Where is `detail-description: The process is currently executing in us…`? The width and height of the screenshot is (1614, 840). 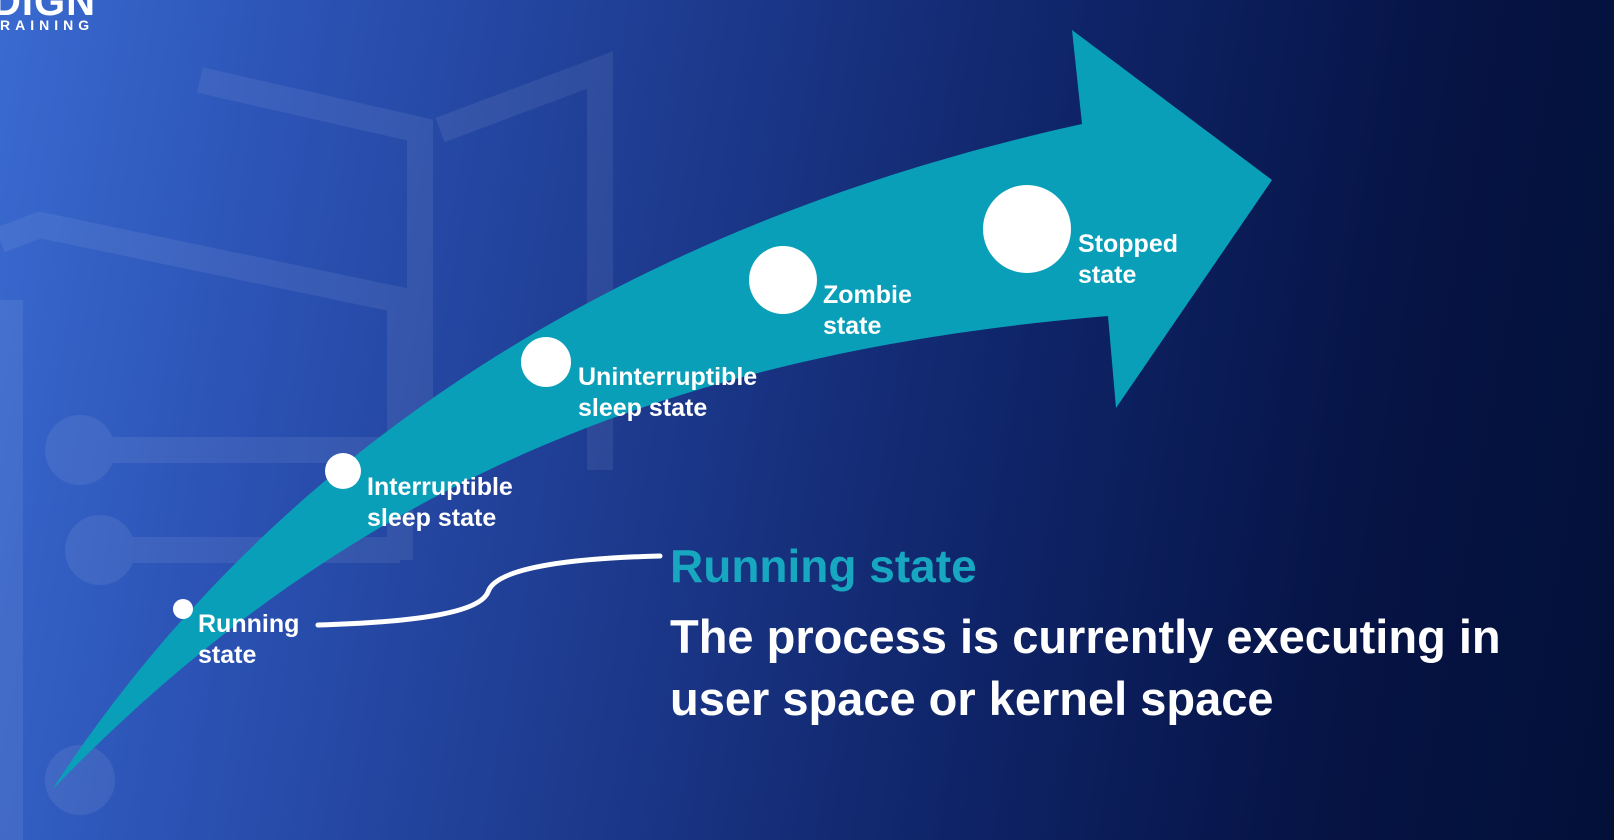 detail-description: The process is currently executing in us… is located at coordinates (1085, 667).